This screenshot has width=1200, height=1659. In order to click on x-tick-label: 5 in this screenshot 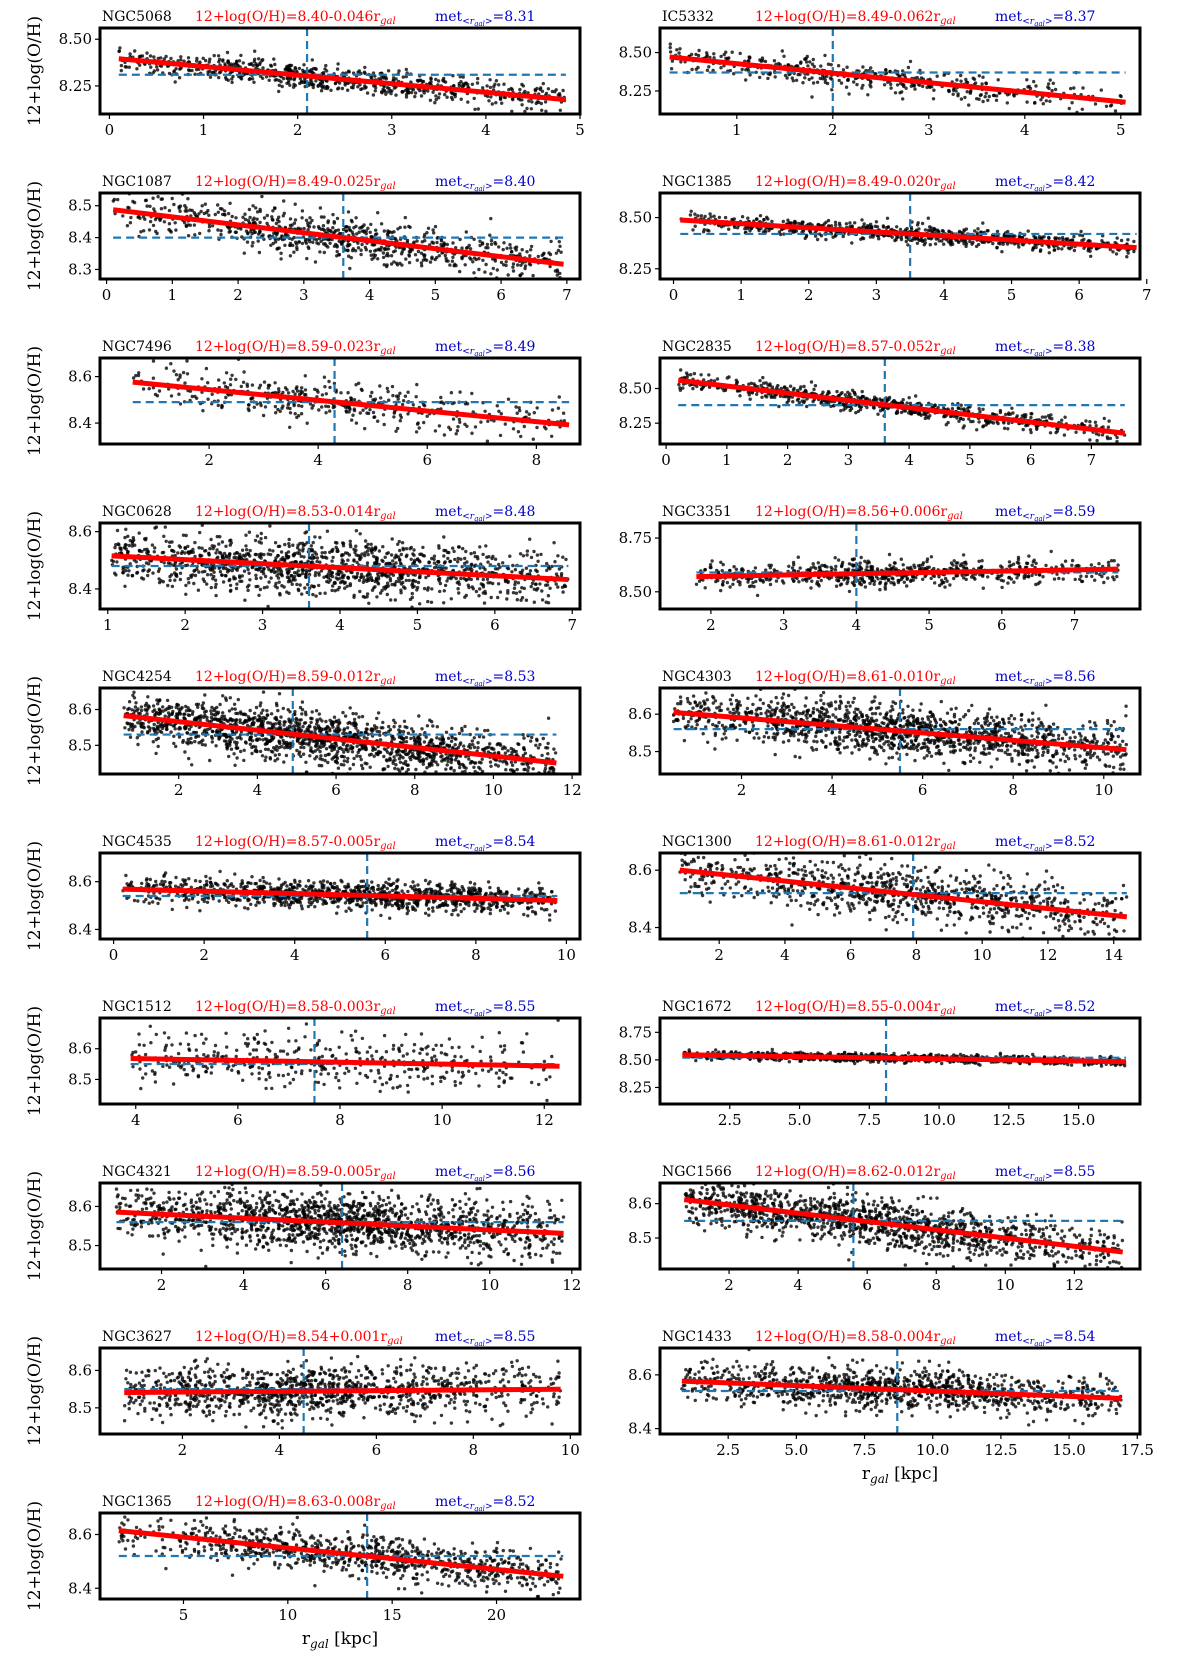, I will do `click(1121, 130)`.